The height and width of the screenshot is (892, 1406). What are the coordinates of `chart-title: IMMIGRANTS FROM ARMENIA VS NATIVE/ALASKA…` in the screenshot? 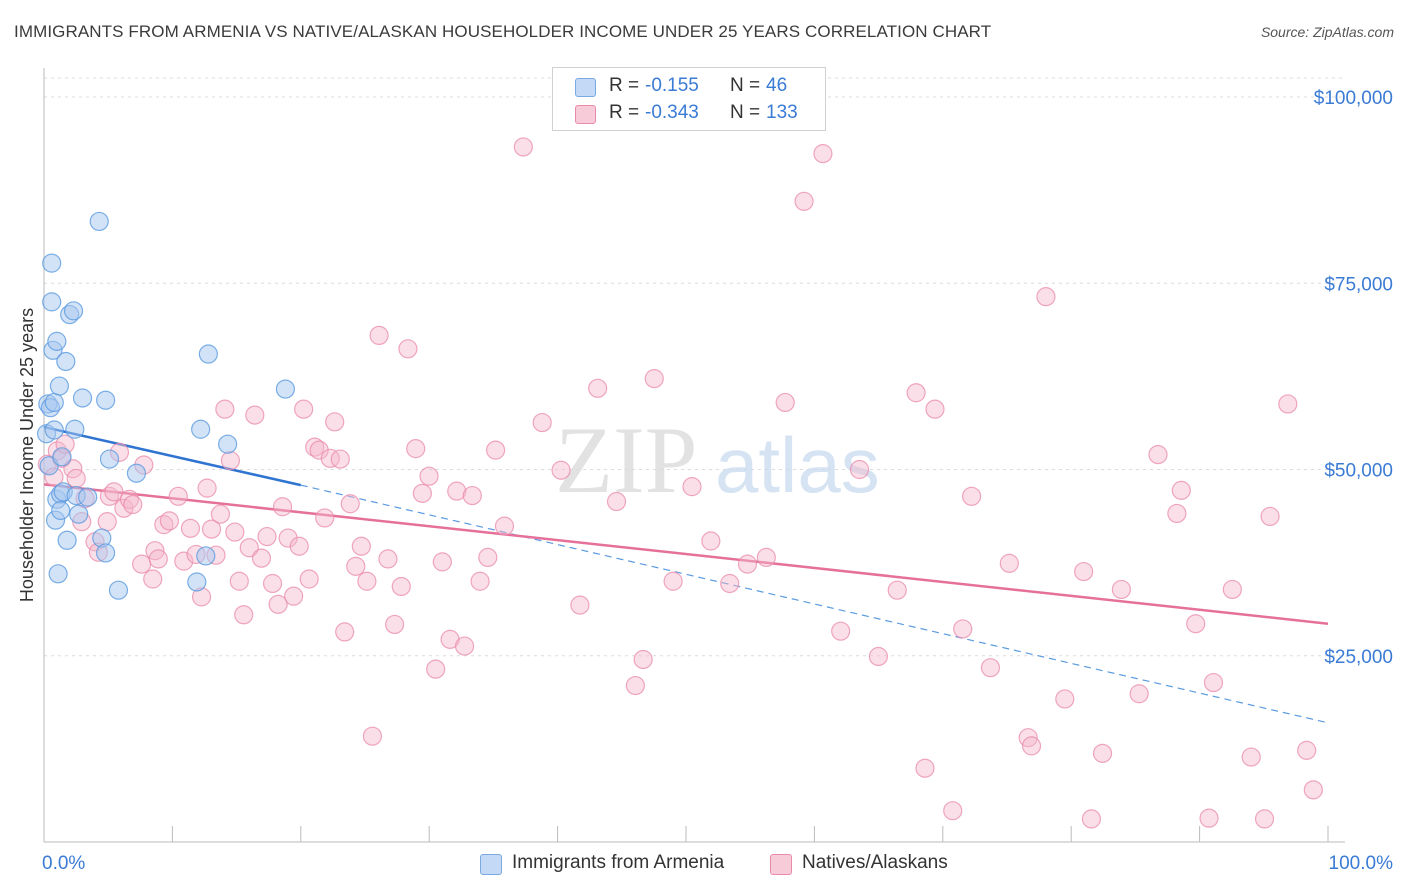 It's located at (503, 31).